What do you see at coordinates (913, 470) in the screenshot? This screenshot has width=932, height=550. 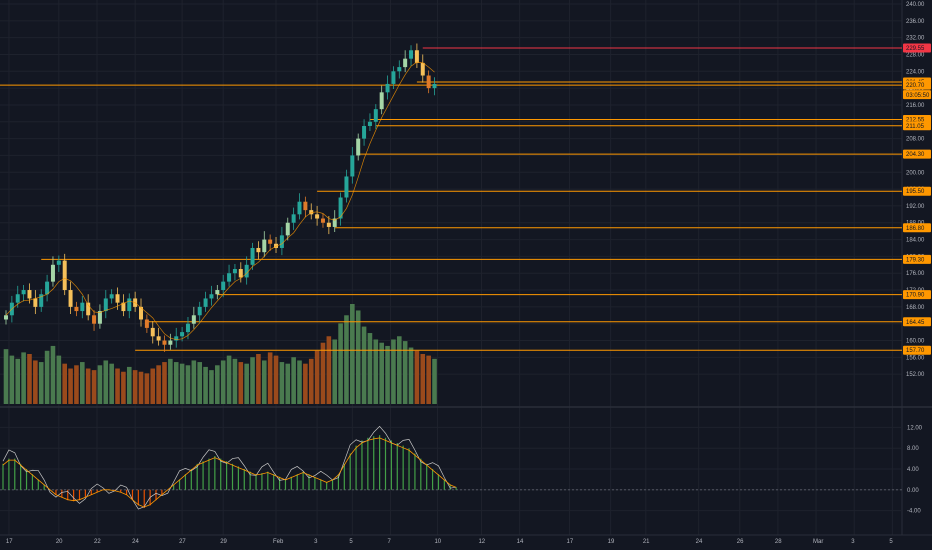 I see `osc-tick-label: 4.00` at bounding box center [913, 470].